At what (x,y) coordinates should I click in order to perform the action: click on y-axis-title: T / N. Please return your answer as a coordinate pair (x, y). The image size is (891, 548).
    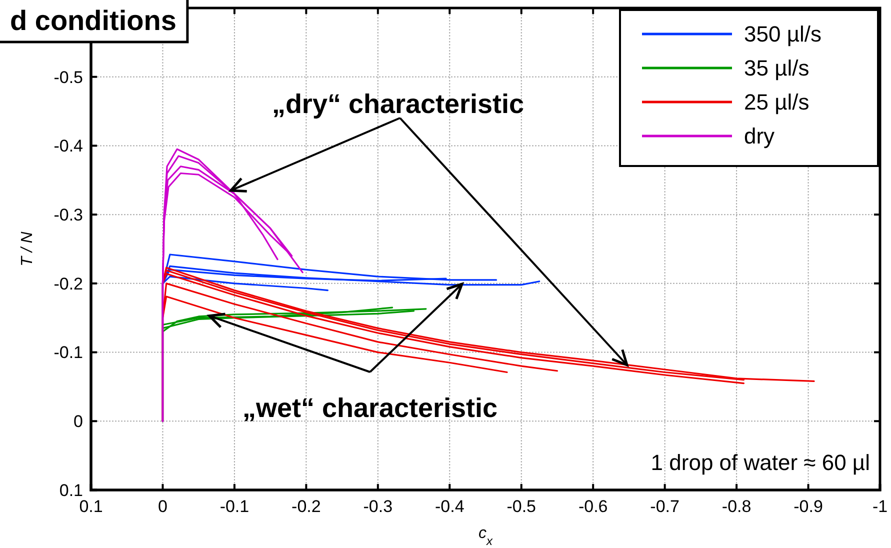
    Looking at the image, I should click on (27, 248).